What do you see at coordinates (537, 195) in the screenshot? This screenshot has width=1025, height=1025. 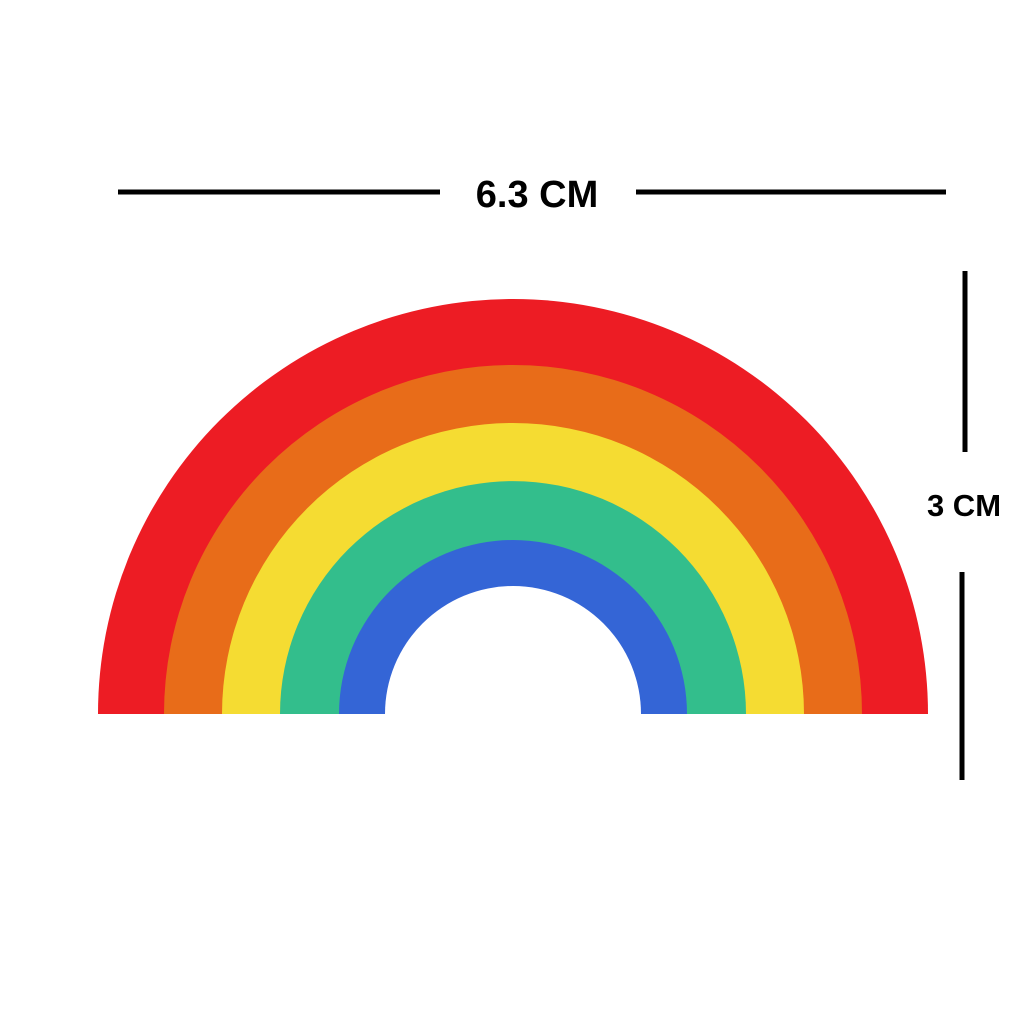 I see `width-dimension-label: 6.3 CM` at bounding box center [537, 195].